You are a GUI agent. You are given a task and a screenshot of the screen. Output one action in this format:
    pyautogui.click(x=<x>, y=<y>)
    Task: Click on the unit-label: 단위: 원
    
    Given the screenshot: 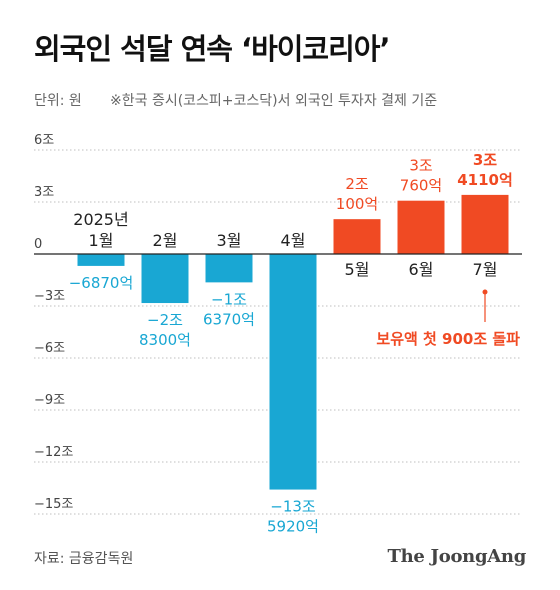 What is the action you would take?
    pyautogui.click(x=58, y=101)
    